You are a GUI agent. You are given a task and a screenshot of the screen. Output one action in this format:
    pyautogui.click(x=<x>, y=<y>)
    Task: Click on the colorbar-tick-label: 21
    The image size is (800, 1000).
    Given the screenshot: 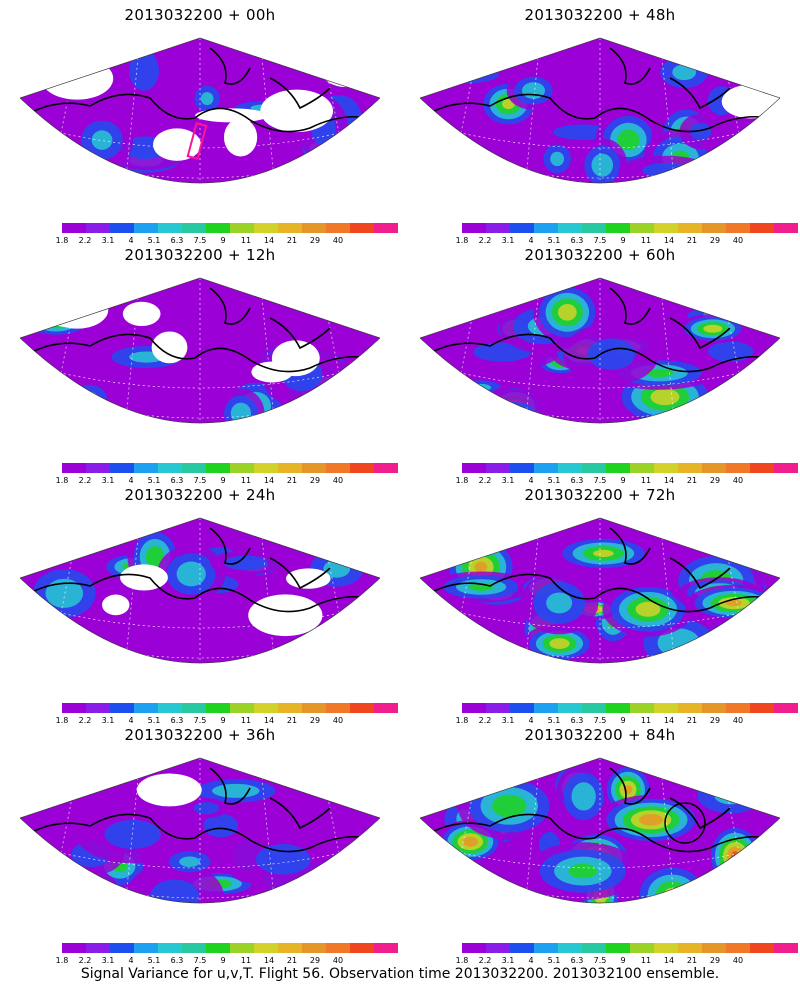 What is the action you would take?
    pyautogui.click(x=292, y=720)
    